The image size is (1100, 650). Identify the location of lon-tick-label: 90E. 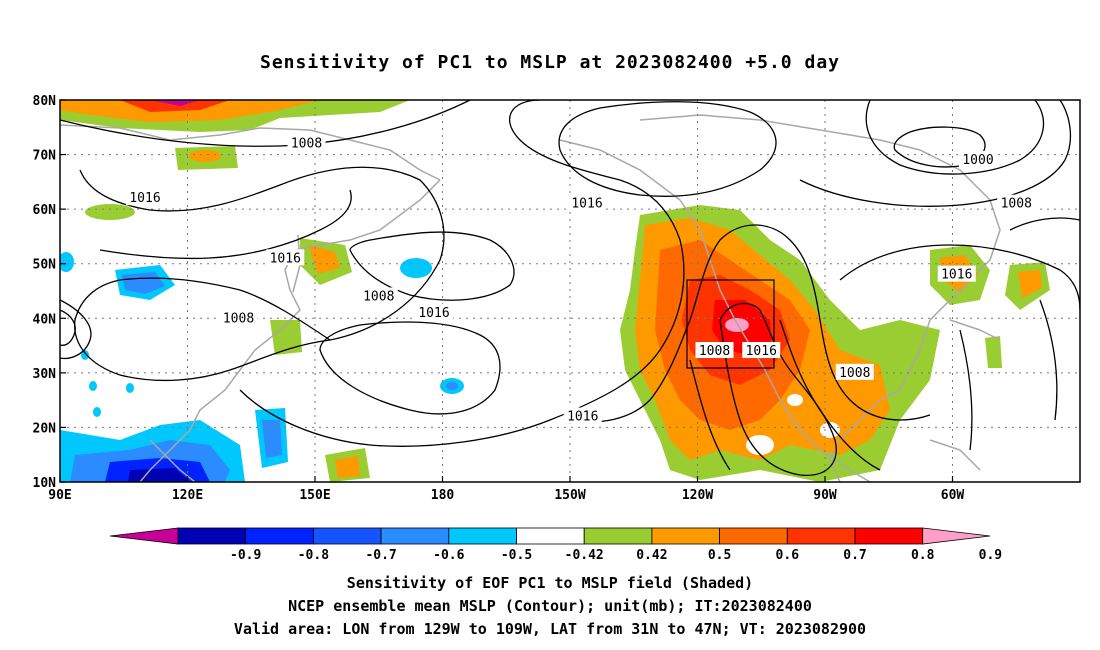
(59, 495).